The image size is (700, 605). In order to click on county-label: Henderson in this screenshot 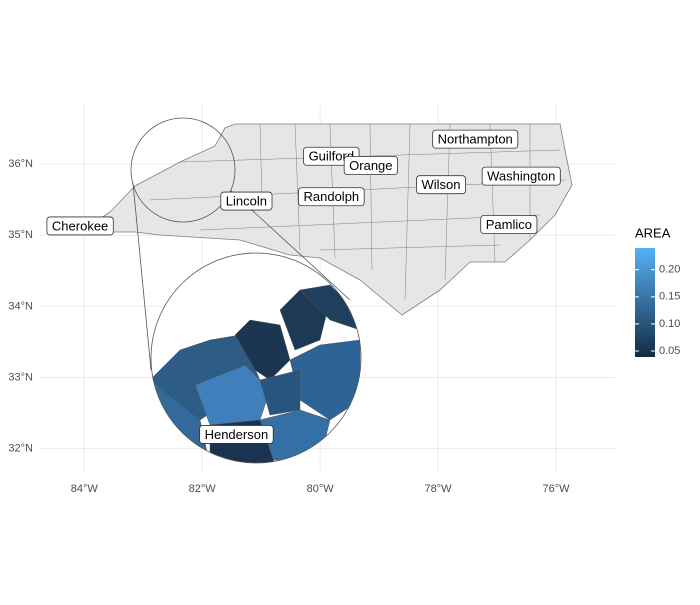, I will do `click(236, 434)`.